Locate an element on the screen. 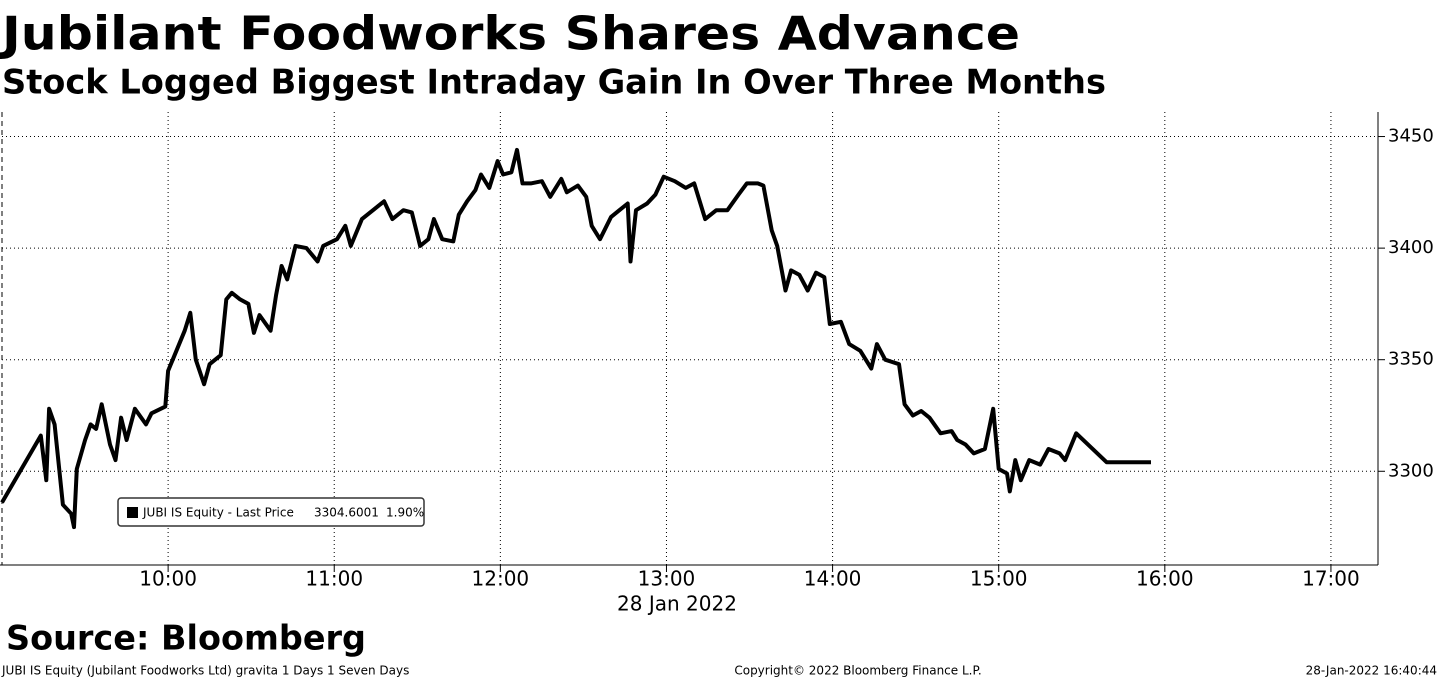 Image resolution: width=1439 pixels, height=680 pixels. y-tick-label: 3450 is located at coordinates (1411, 136).